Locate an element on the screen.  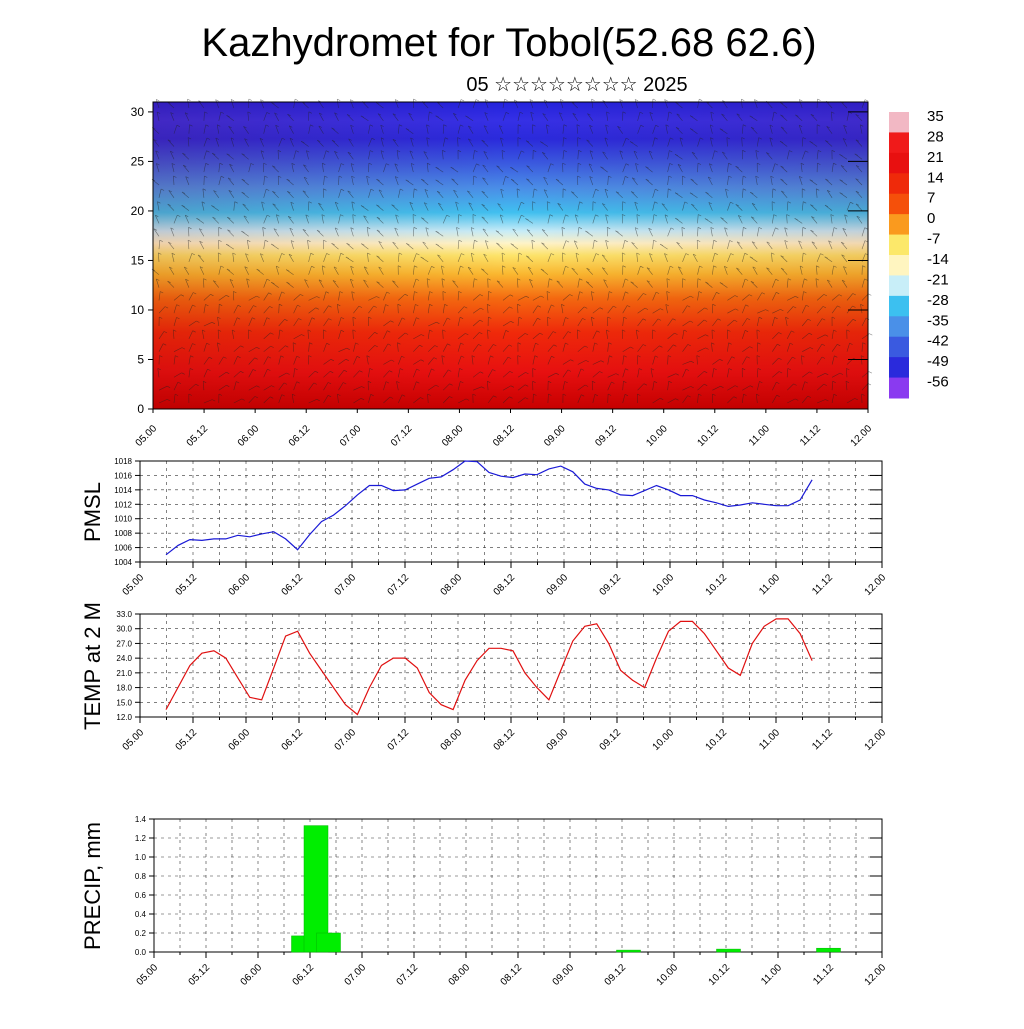
heatmap-xtick-label: 09.00 is located at coordinates (555, 436).